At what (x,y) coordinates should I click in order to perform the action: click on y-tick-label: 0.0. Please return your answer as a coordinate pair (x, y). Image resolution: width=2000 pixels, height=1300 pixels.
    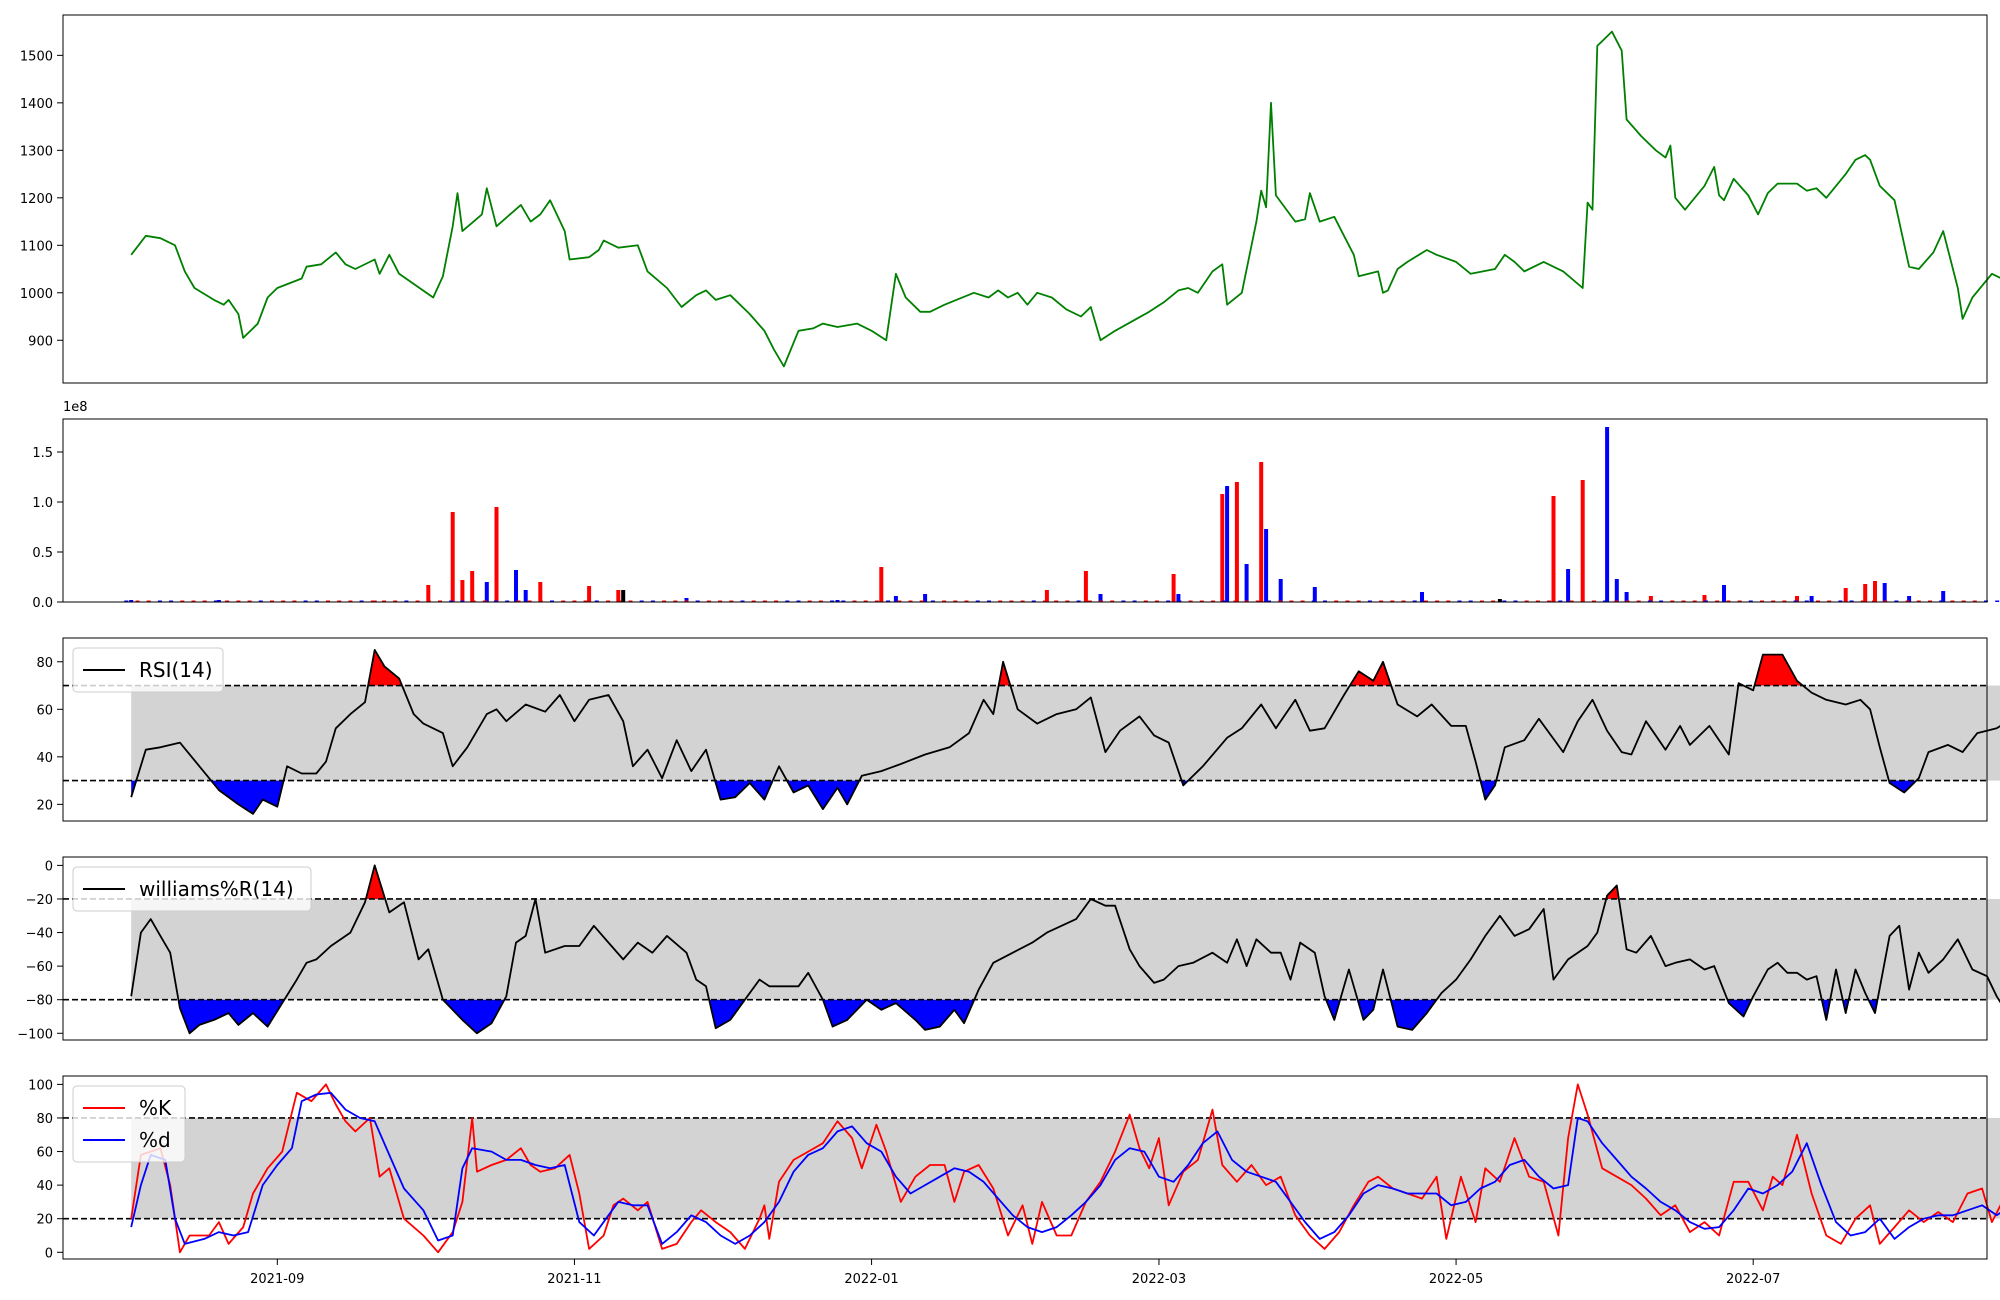
    Looking at the image, I should click on (42, 603).